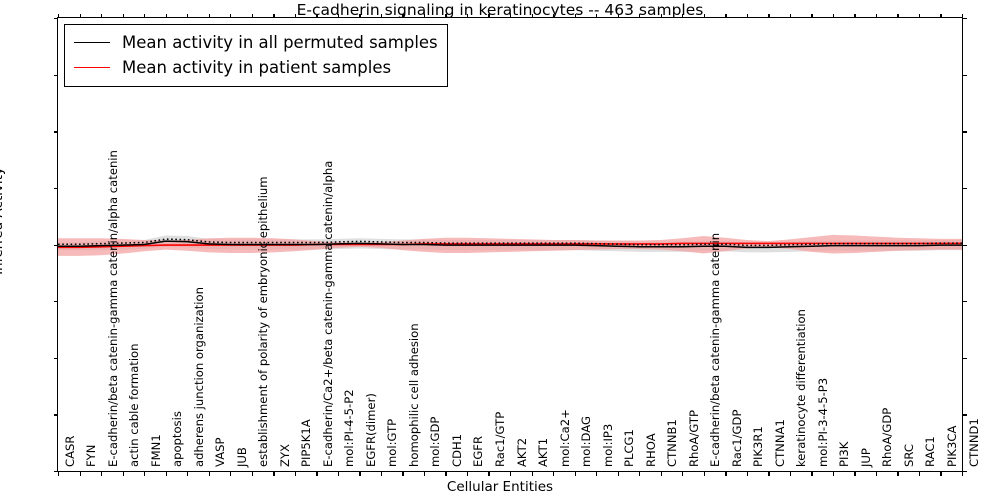  I want to click on legend-item: Mean activity in patient samples, so click(256, 67).